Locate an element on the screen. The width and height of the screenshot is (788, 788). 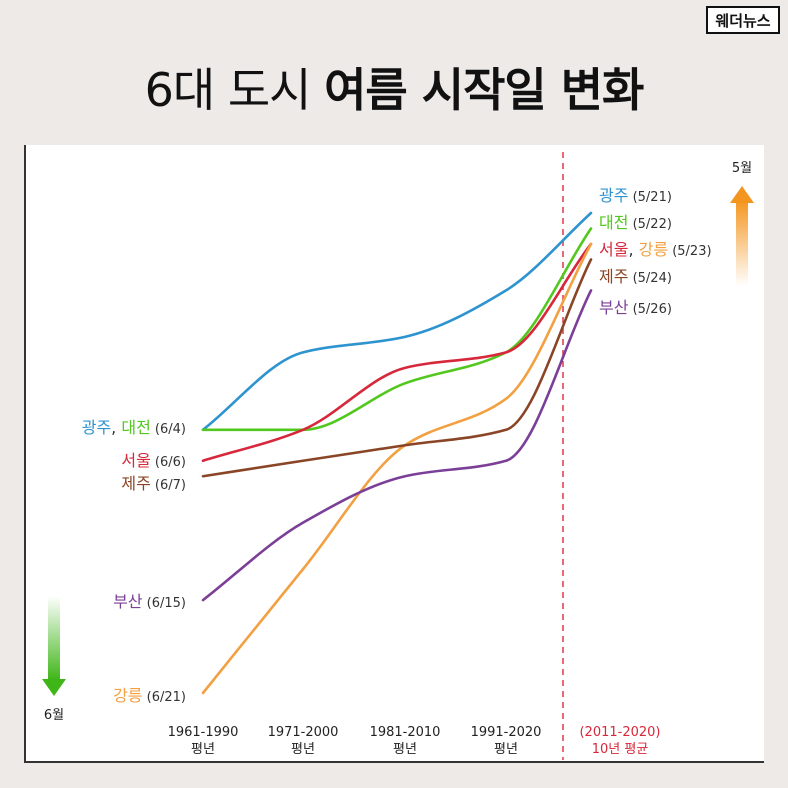
x-tick-label: 1971-2000 is located at coordinates (303, 732).